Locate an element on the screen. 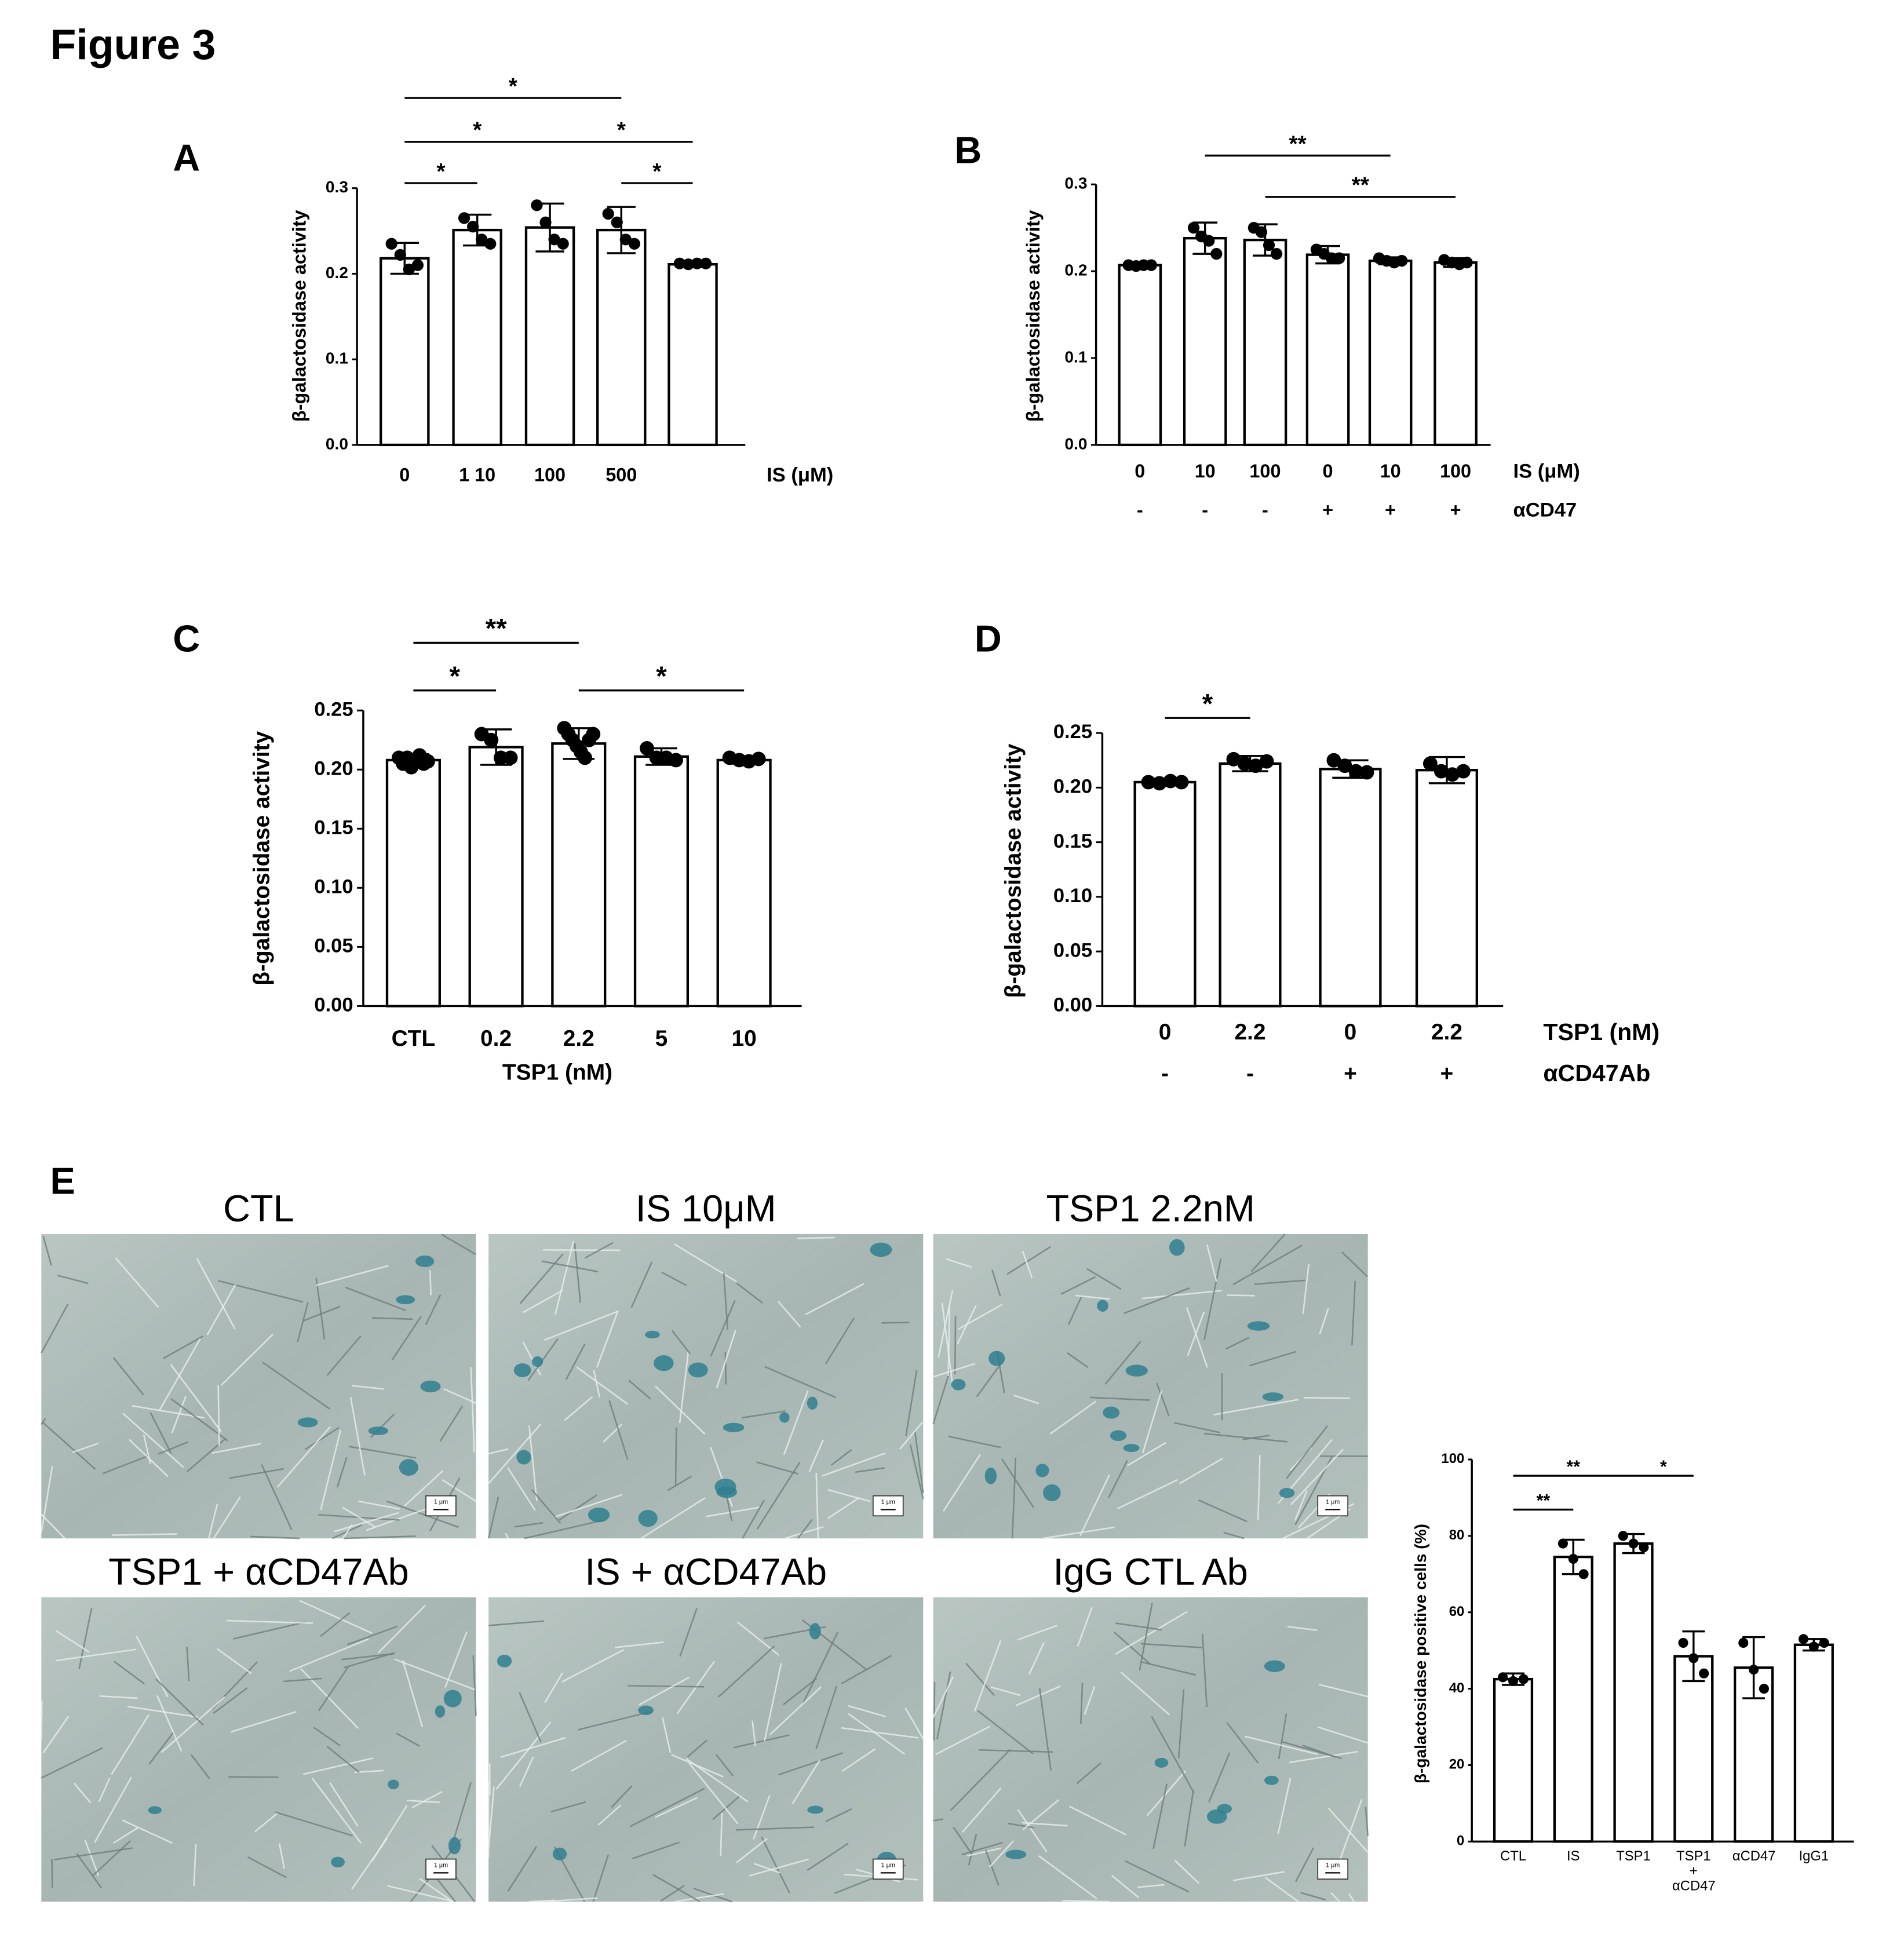 This screenshot has height=1952, width=1904. y-tick-label: 0.25 is located at coordinates (333, 709).